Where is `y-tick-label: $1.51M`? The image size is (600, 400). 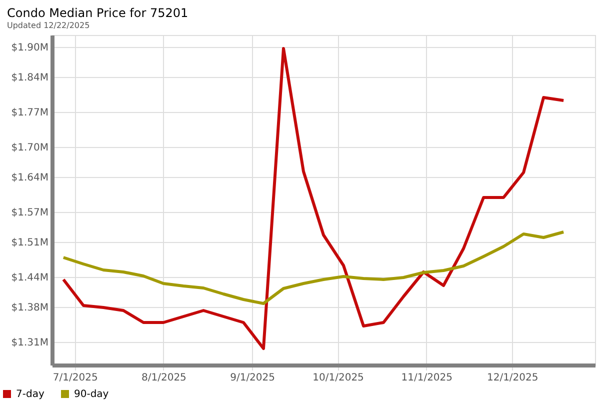
y-tick-label: $1.51M is located at coordinates (29, 243).